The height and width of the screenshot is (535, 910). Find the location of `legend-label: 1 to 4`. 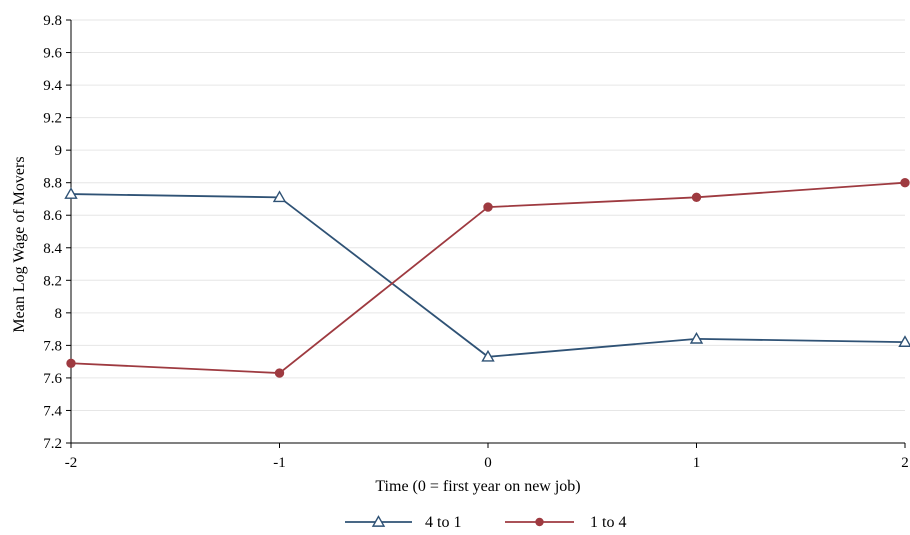

legend-label: 1 to 4 is located at coordinates (608, 522).